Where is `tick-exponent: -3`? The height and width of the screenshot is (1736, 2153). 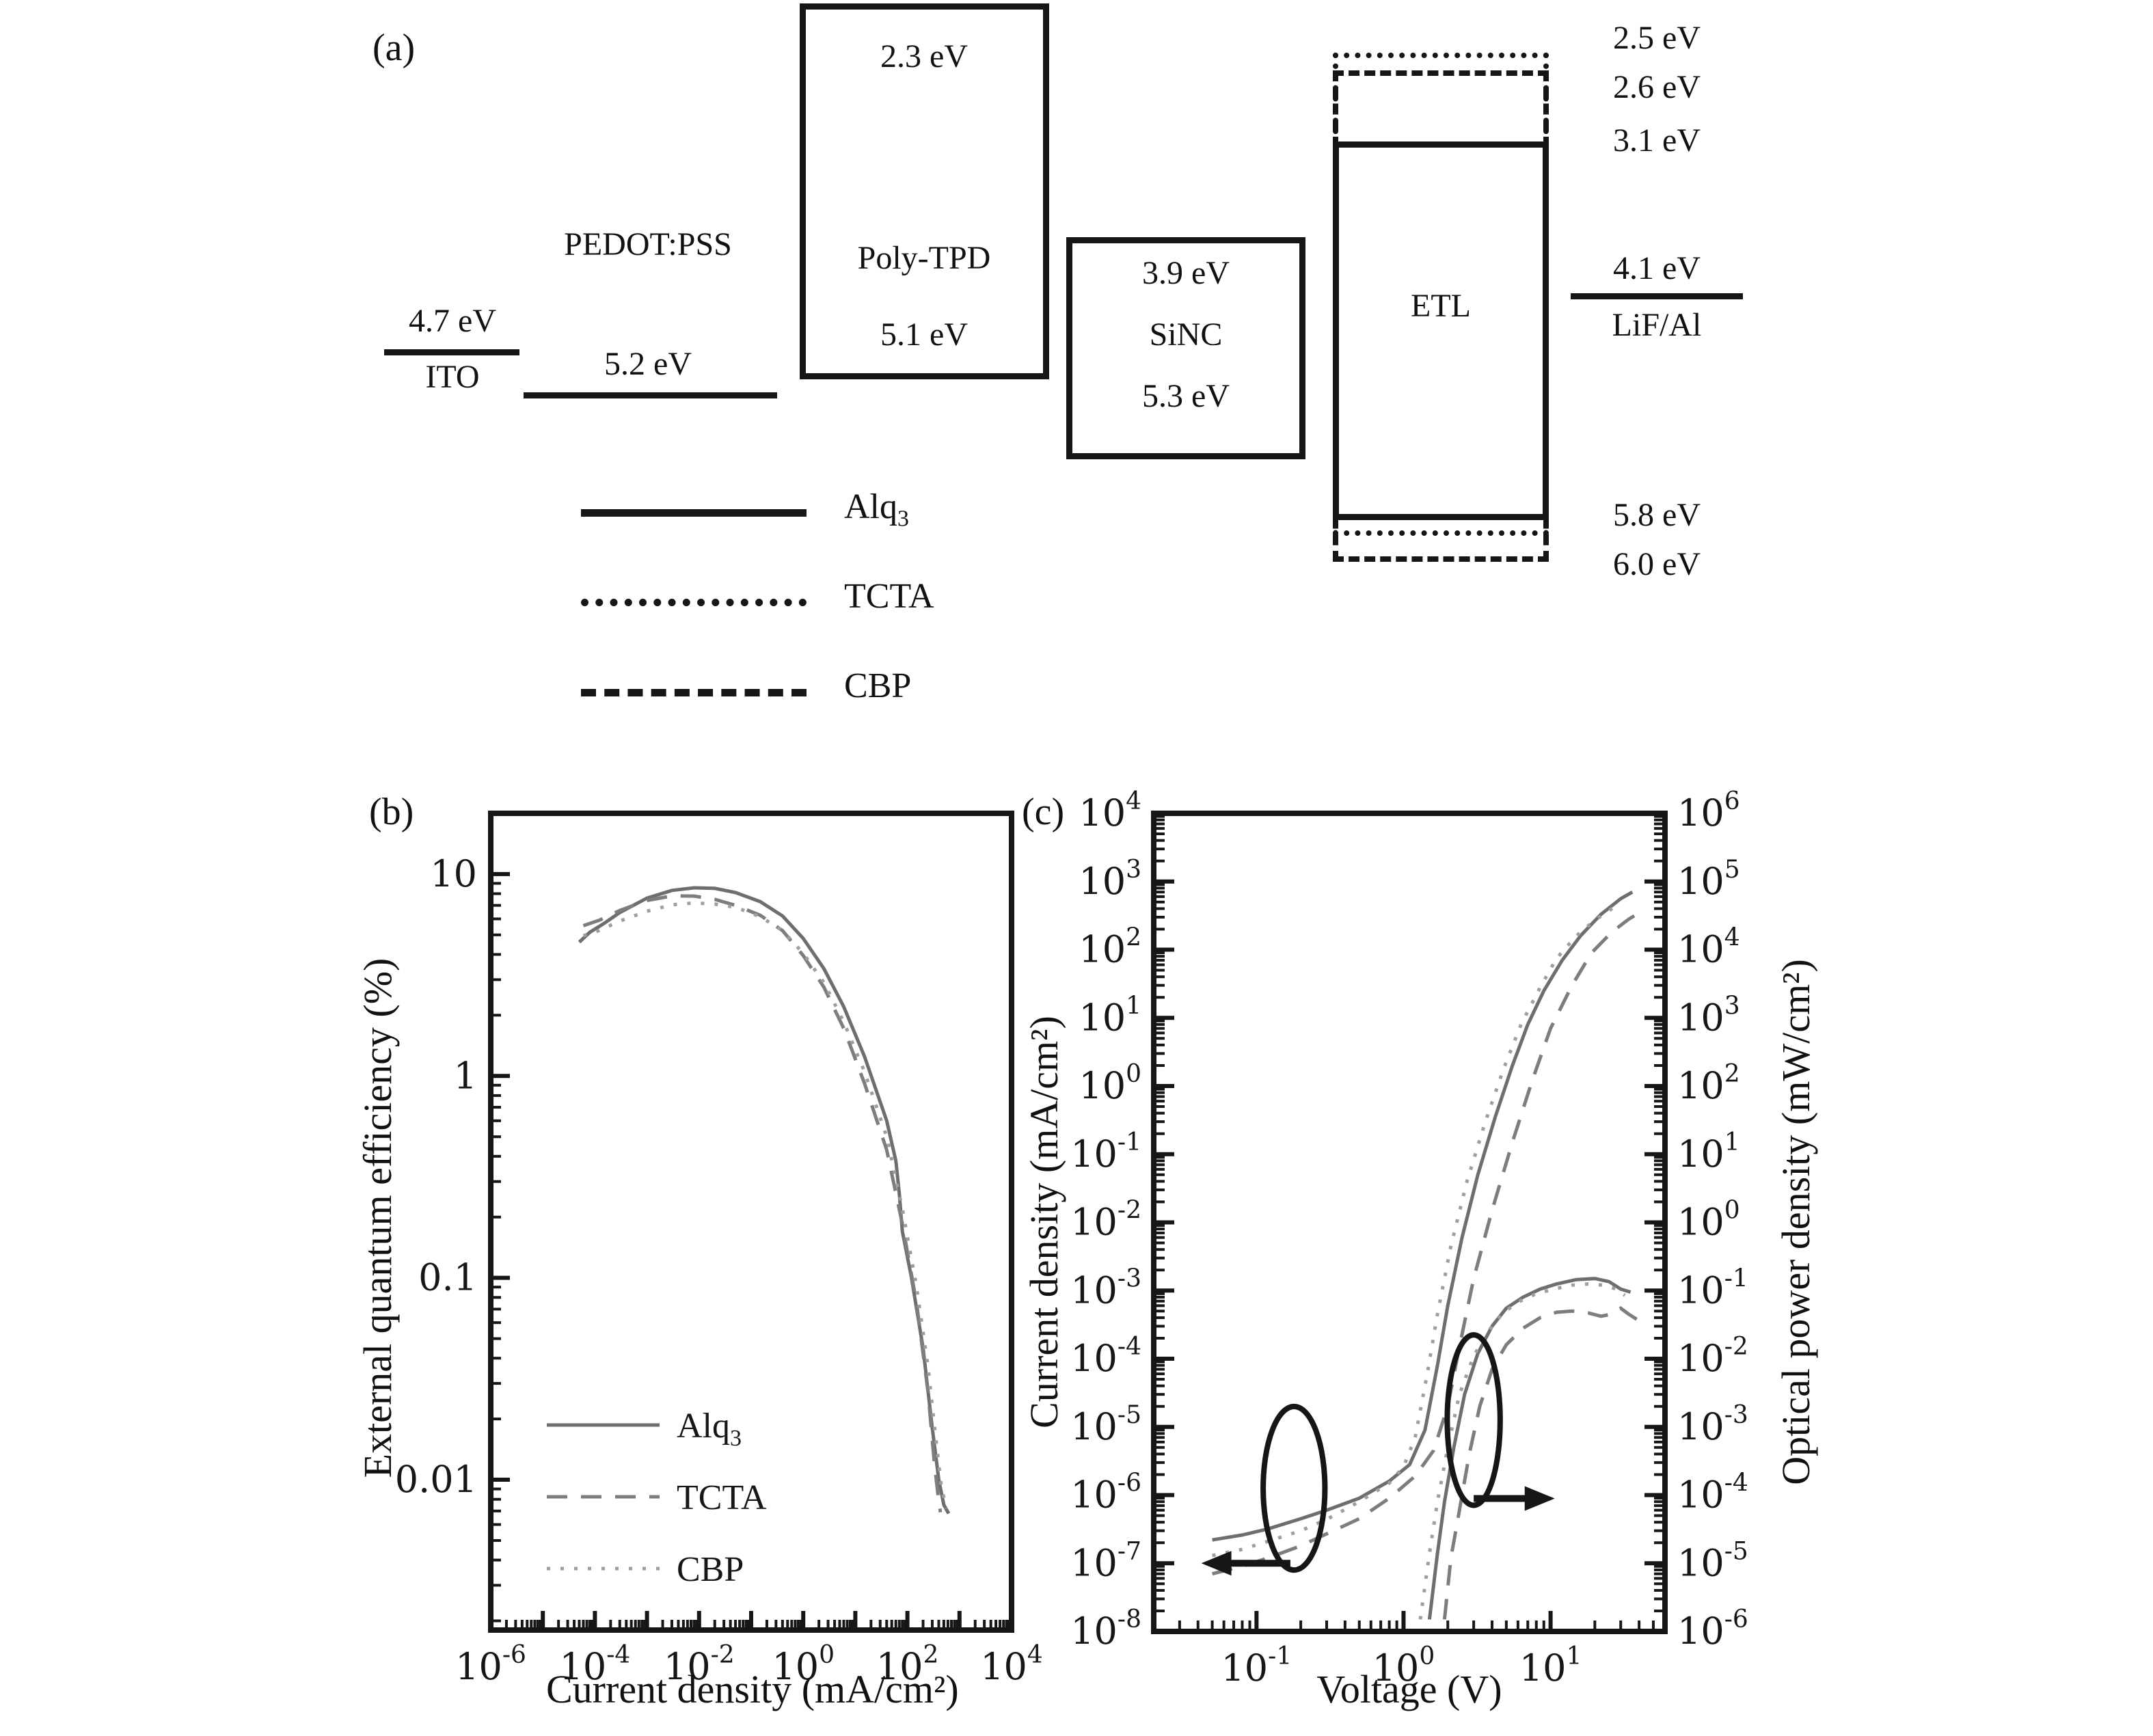 tick-exponent: -3 is located at coordinates (1129, 1278).